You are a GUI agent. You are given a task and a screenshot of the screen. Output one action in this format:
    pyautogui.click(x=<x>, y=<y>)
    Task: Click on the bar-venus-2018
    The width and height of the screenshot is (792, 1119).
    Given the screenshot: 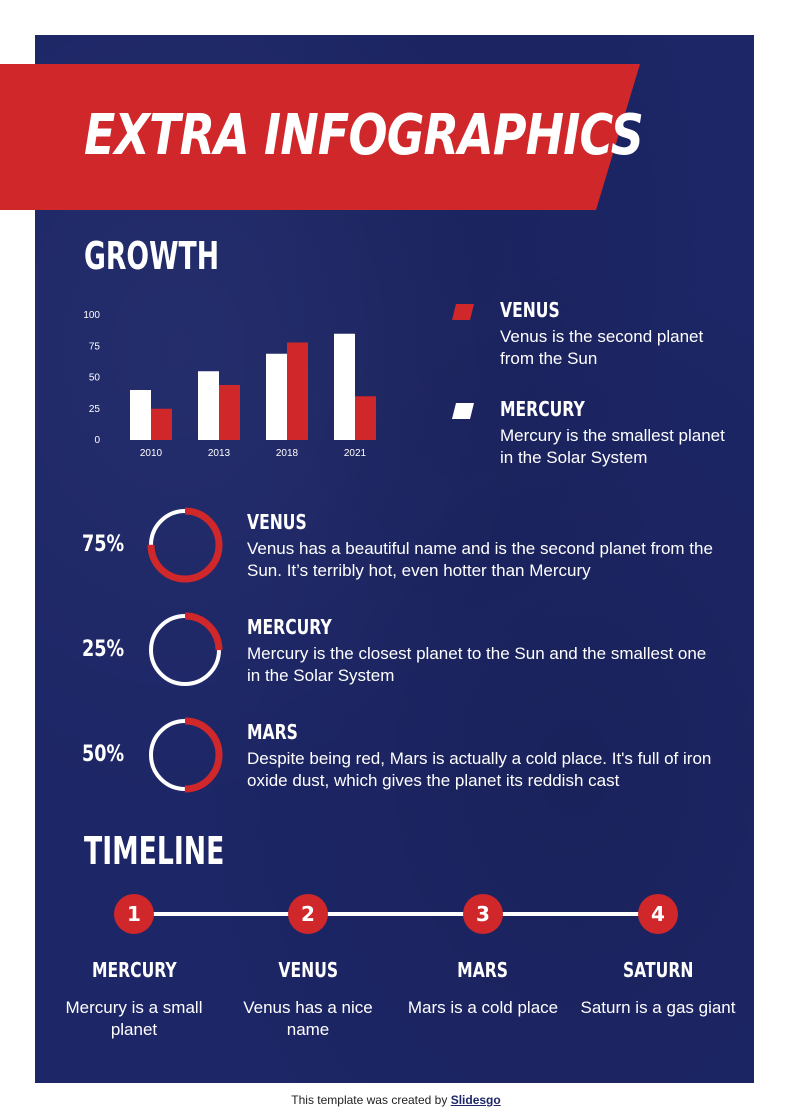 What is the action you would take?
    pyautogui.click(x=297, y=391)
    